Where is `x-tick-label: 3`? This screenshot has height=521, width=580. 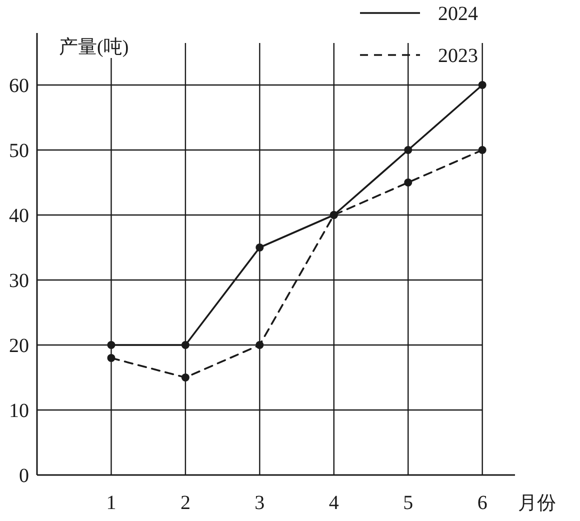
x-tick-label: 3 is located at coordinates (259, 503).